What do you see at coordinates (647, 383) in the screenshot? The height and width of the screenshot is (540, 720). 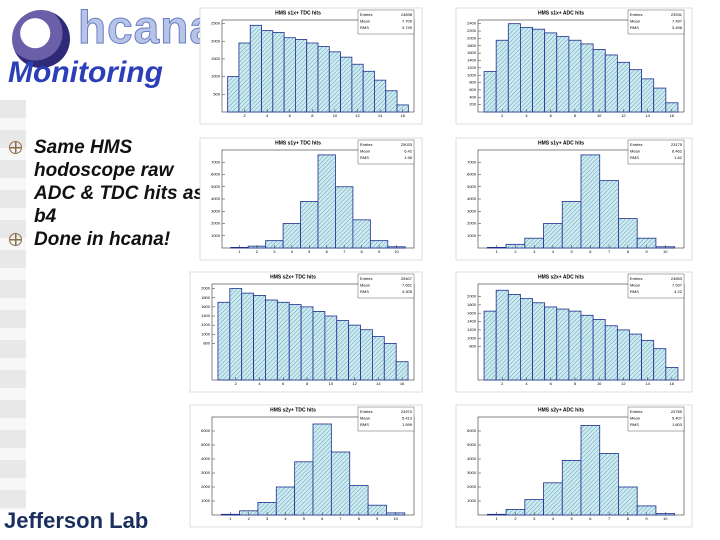 I see `x-tick-label: 14` at bounding box center [647, 383].